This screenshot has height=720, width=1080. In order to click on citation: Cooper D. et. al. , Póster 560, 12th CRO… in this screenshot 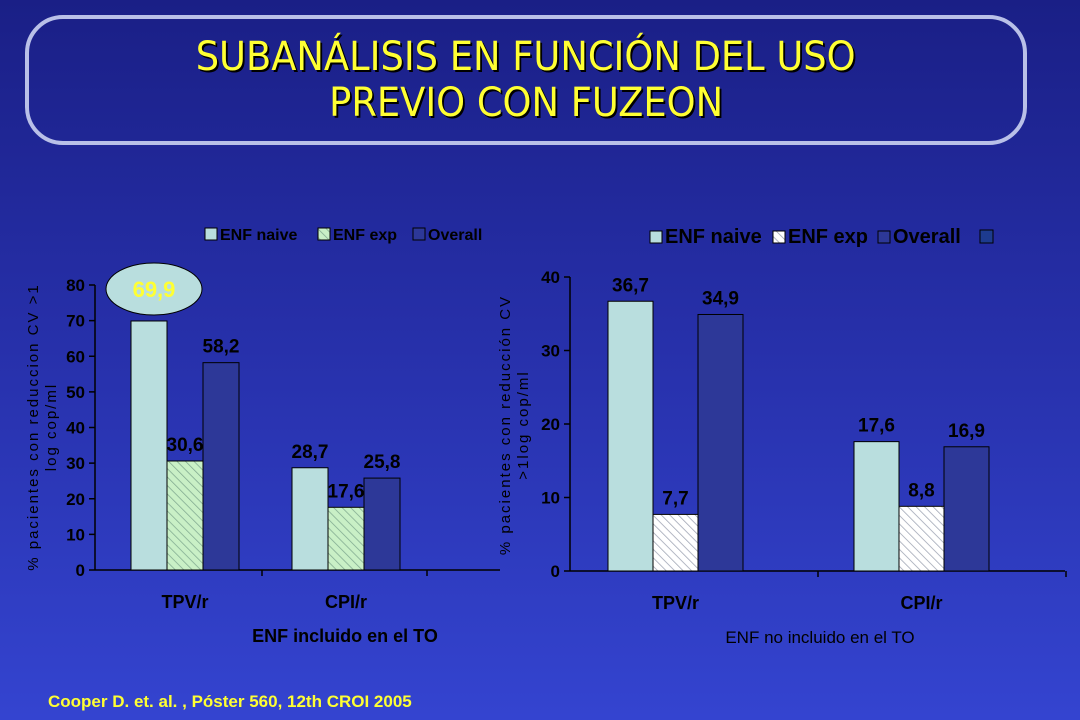, I will do `click(230, 701)`.